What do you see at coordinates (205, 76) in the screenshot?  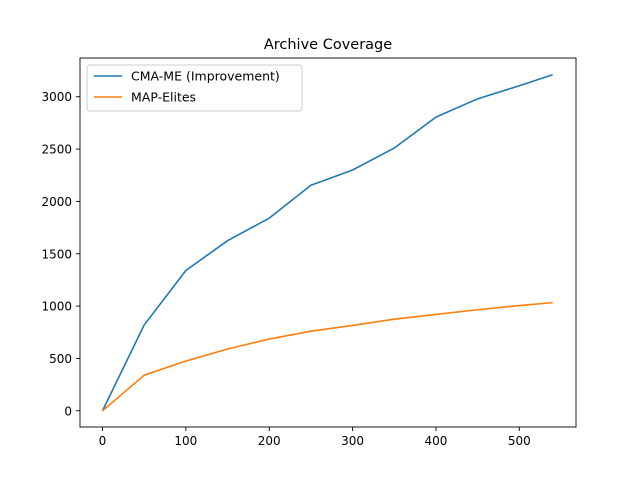 I see `legend-label-0: CMA-ME (Improvement)` at bounding box center [205, 76].